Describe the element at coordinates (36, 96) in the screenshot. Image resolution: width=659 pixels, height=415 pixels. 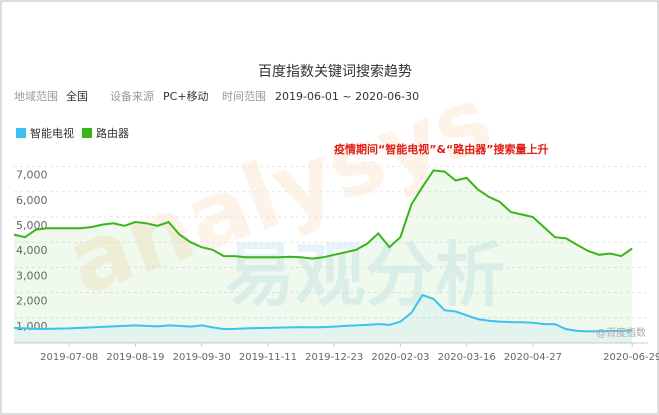
I see `filter-label: 地域范围` at that location.